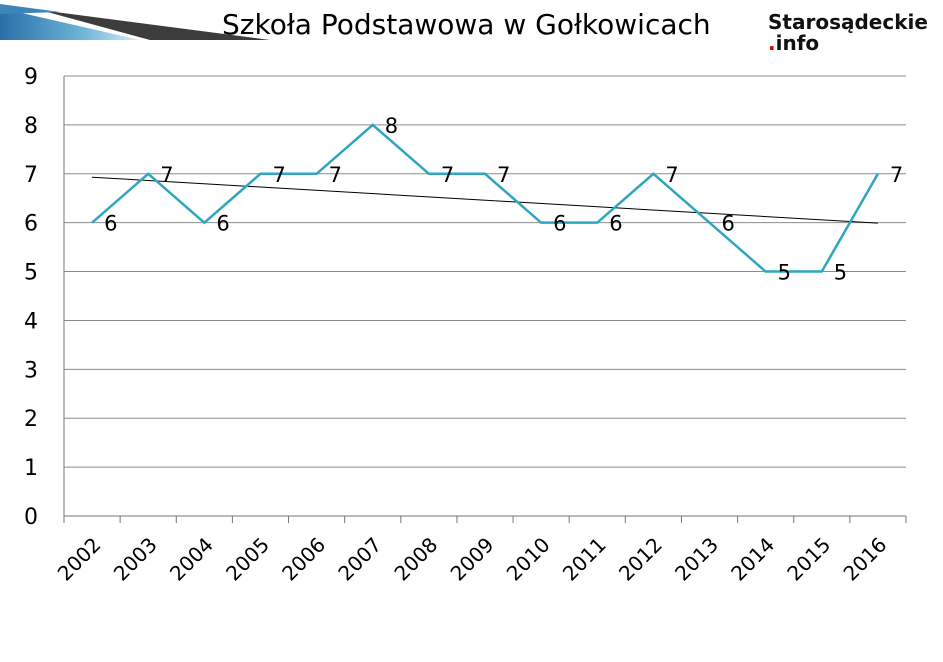 This screenshot has height=662, width=943. I want to click on logo-line2: info, so click(797, 43).